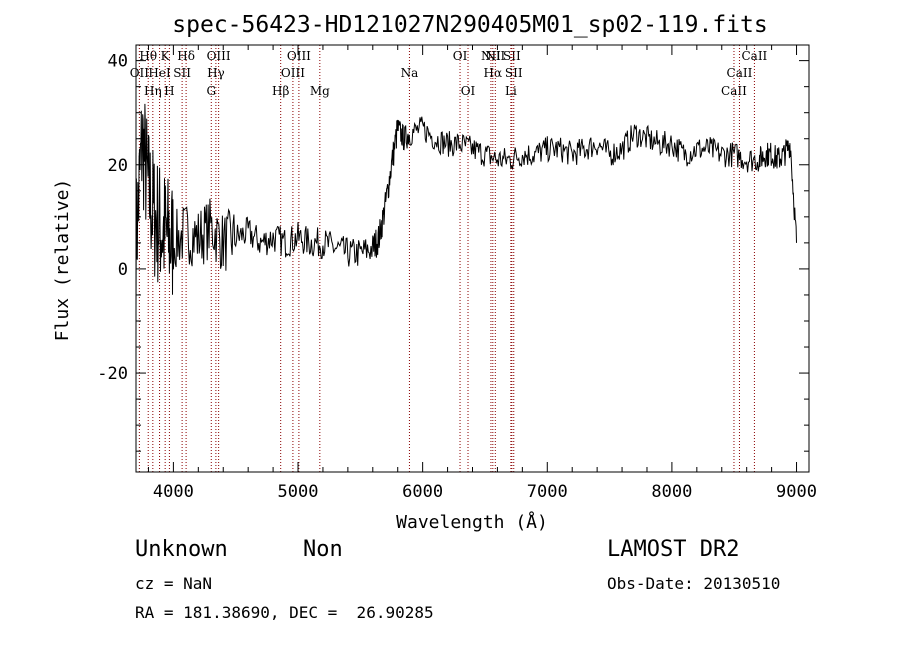 The height and width of the screenshot is (649, 900). I want to click on x-tick-label: 9000, so click(796, 492).